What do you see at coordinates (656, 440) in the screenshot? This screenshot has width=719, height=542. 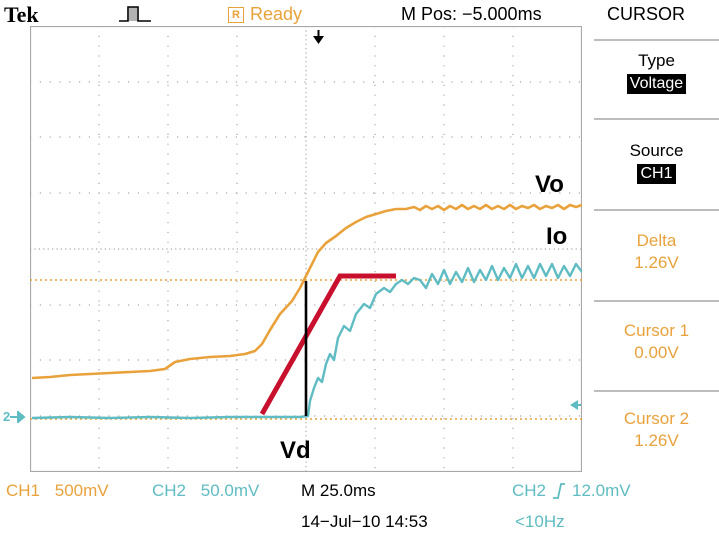 I see `cursor2-value: 1.26V` at bounding box center [656, 440].